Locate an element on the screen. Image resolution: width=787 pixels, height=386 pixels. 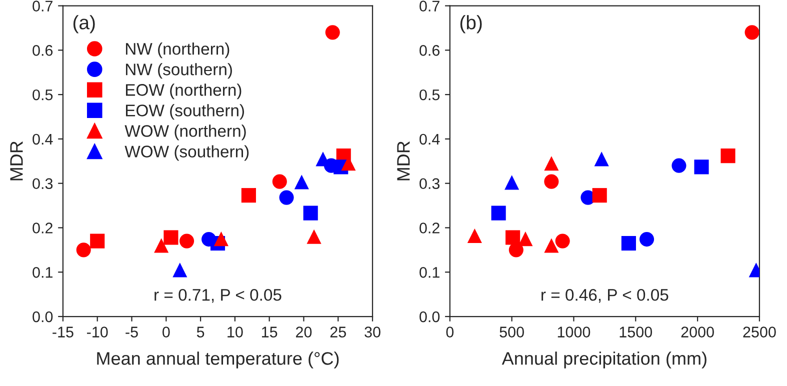
x-tick-label: 15 is located at coordinates (270, 332).